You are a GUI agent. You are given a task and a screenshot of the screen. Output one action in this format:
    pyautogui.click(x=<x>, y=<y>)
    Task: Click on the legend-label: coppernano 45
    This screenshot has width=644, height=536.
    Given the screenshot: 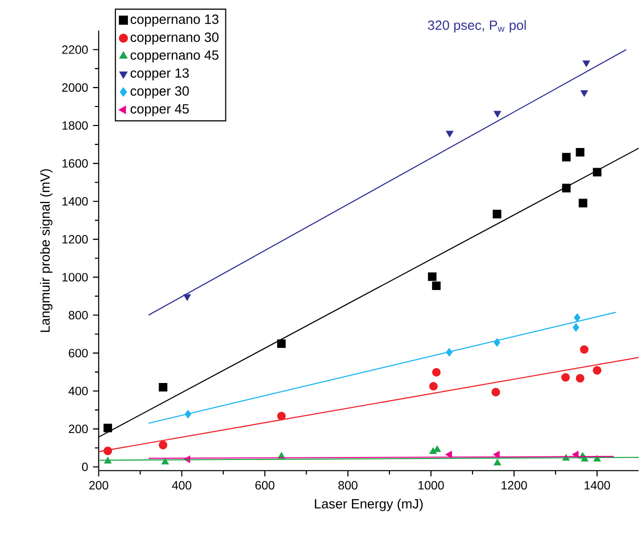 What is the action you would take?
    pyautogui.click(x=174, y=56)
    